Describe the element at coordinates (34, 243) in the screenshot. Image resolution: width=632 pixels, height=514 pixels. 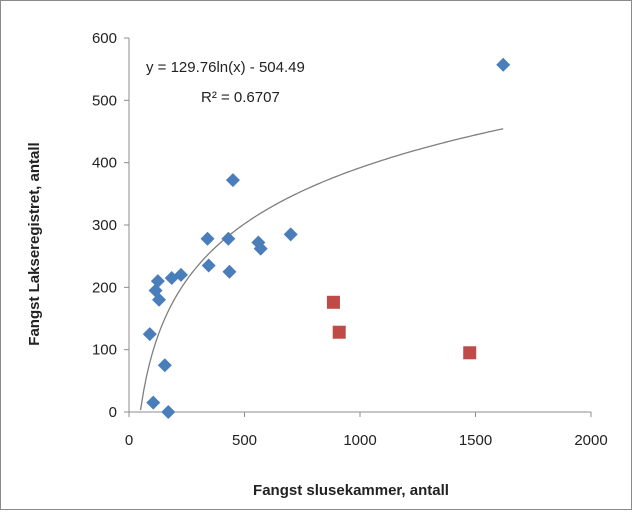
I see `y-axis-title: Fangst Lakseregistret, antall` at that location.